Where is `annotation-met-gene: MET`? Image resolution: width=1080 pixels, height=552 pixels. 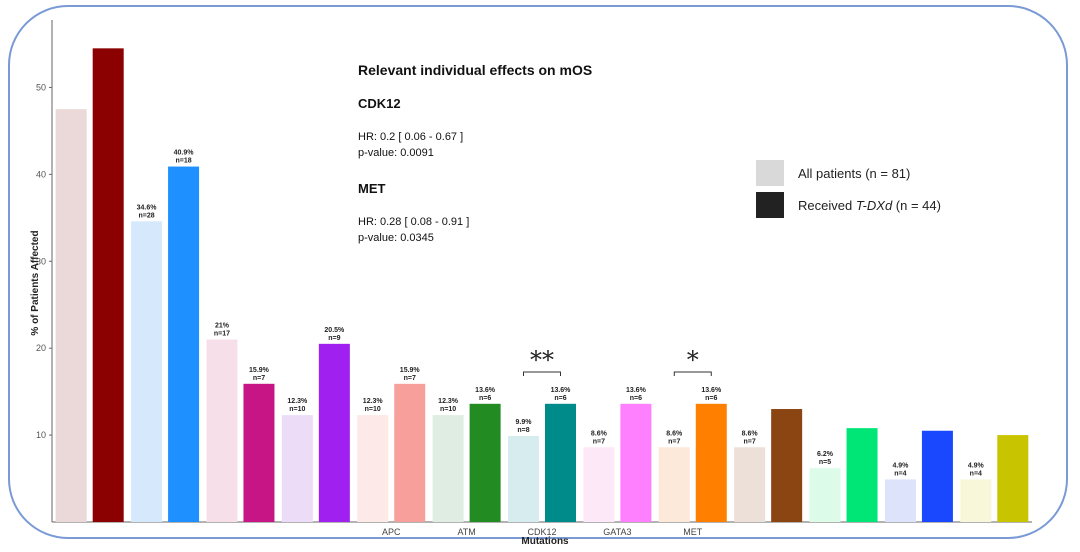 annotation-met-gene: MET is located at coordinates (372, 188).